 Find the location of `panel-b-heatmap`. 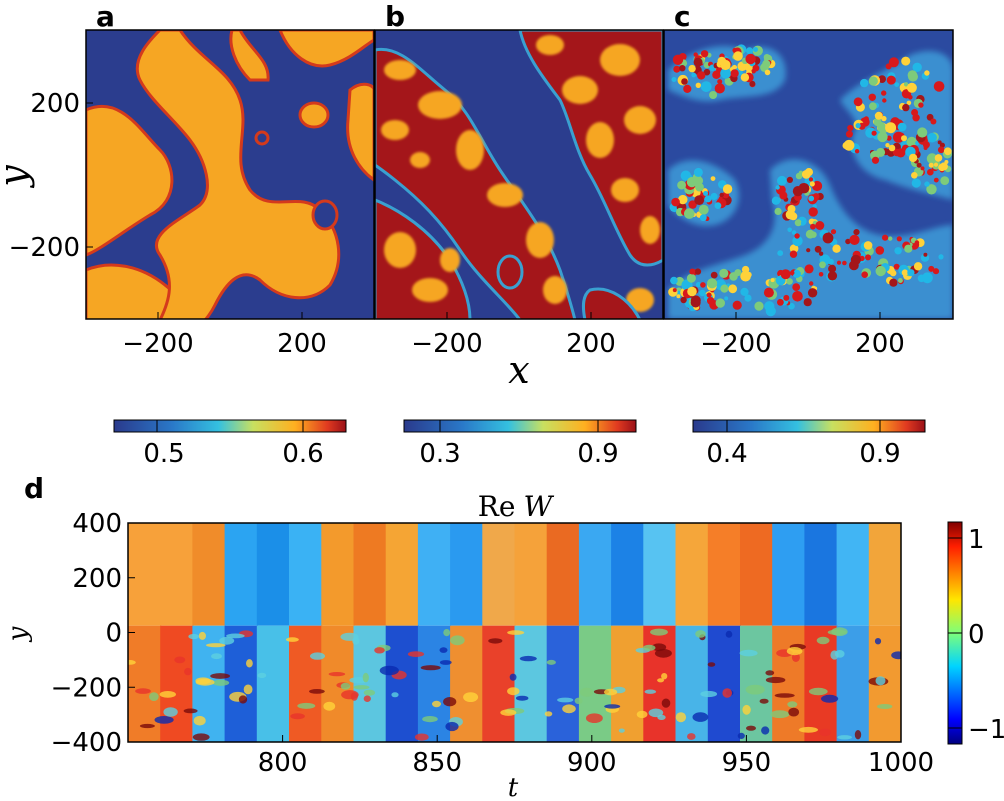

panel-b-heatmap is located at coordinates (519, 174).